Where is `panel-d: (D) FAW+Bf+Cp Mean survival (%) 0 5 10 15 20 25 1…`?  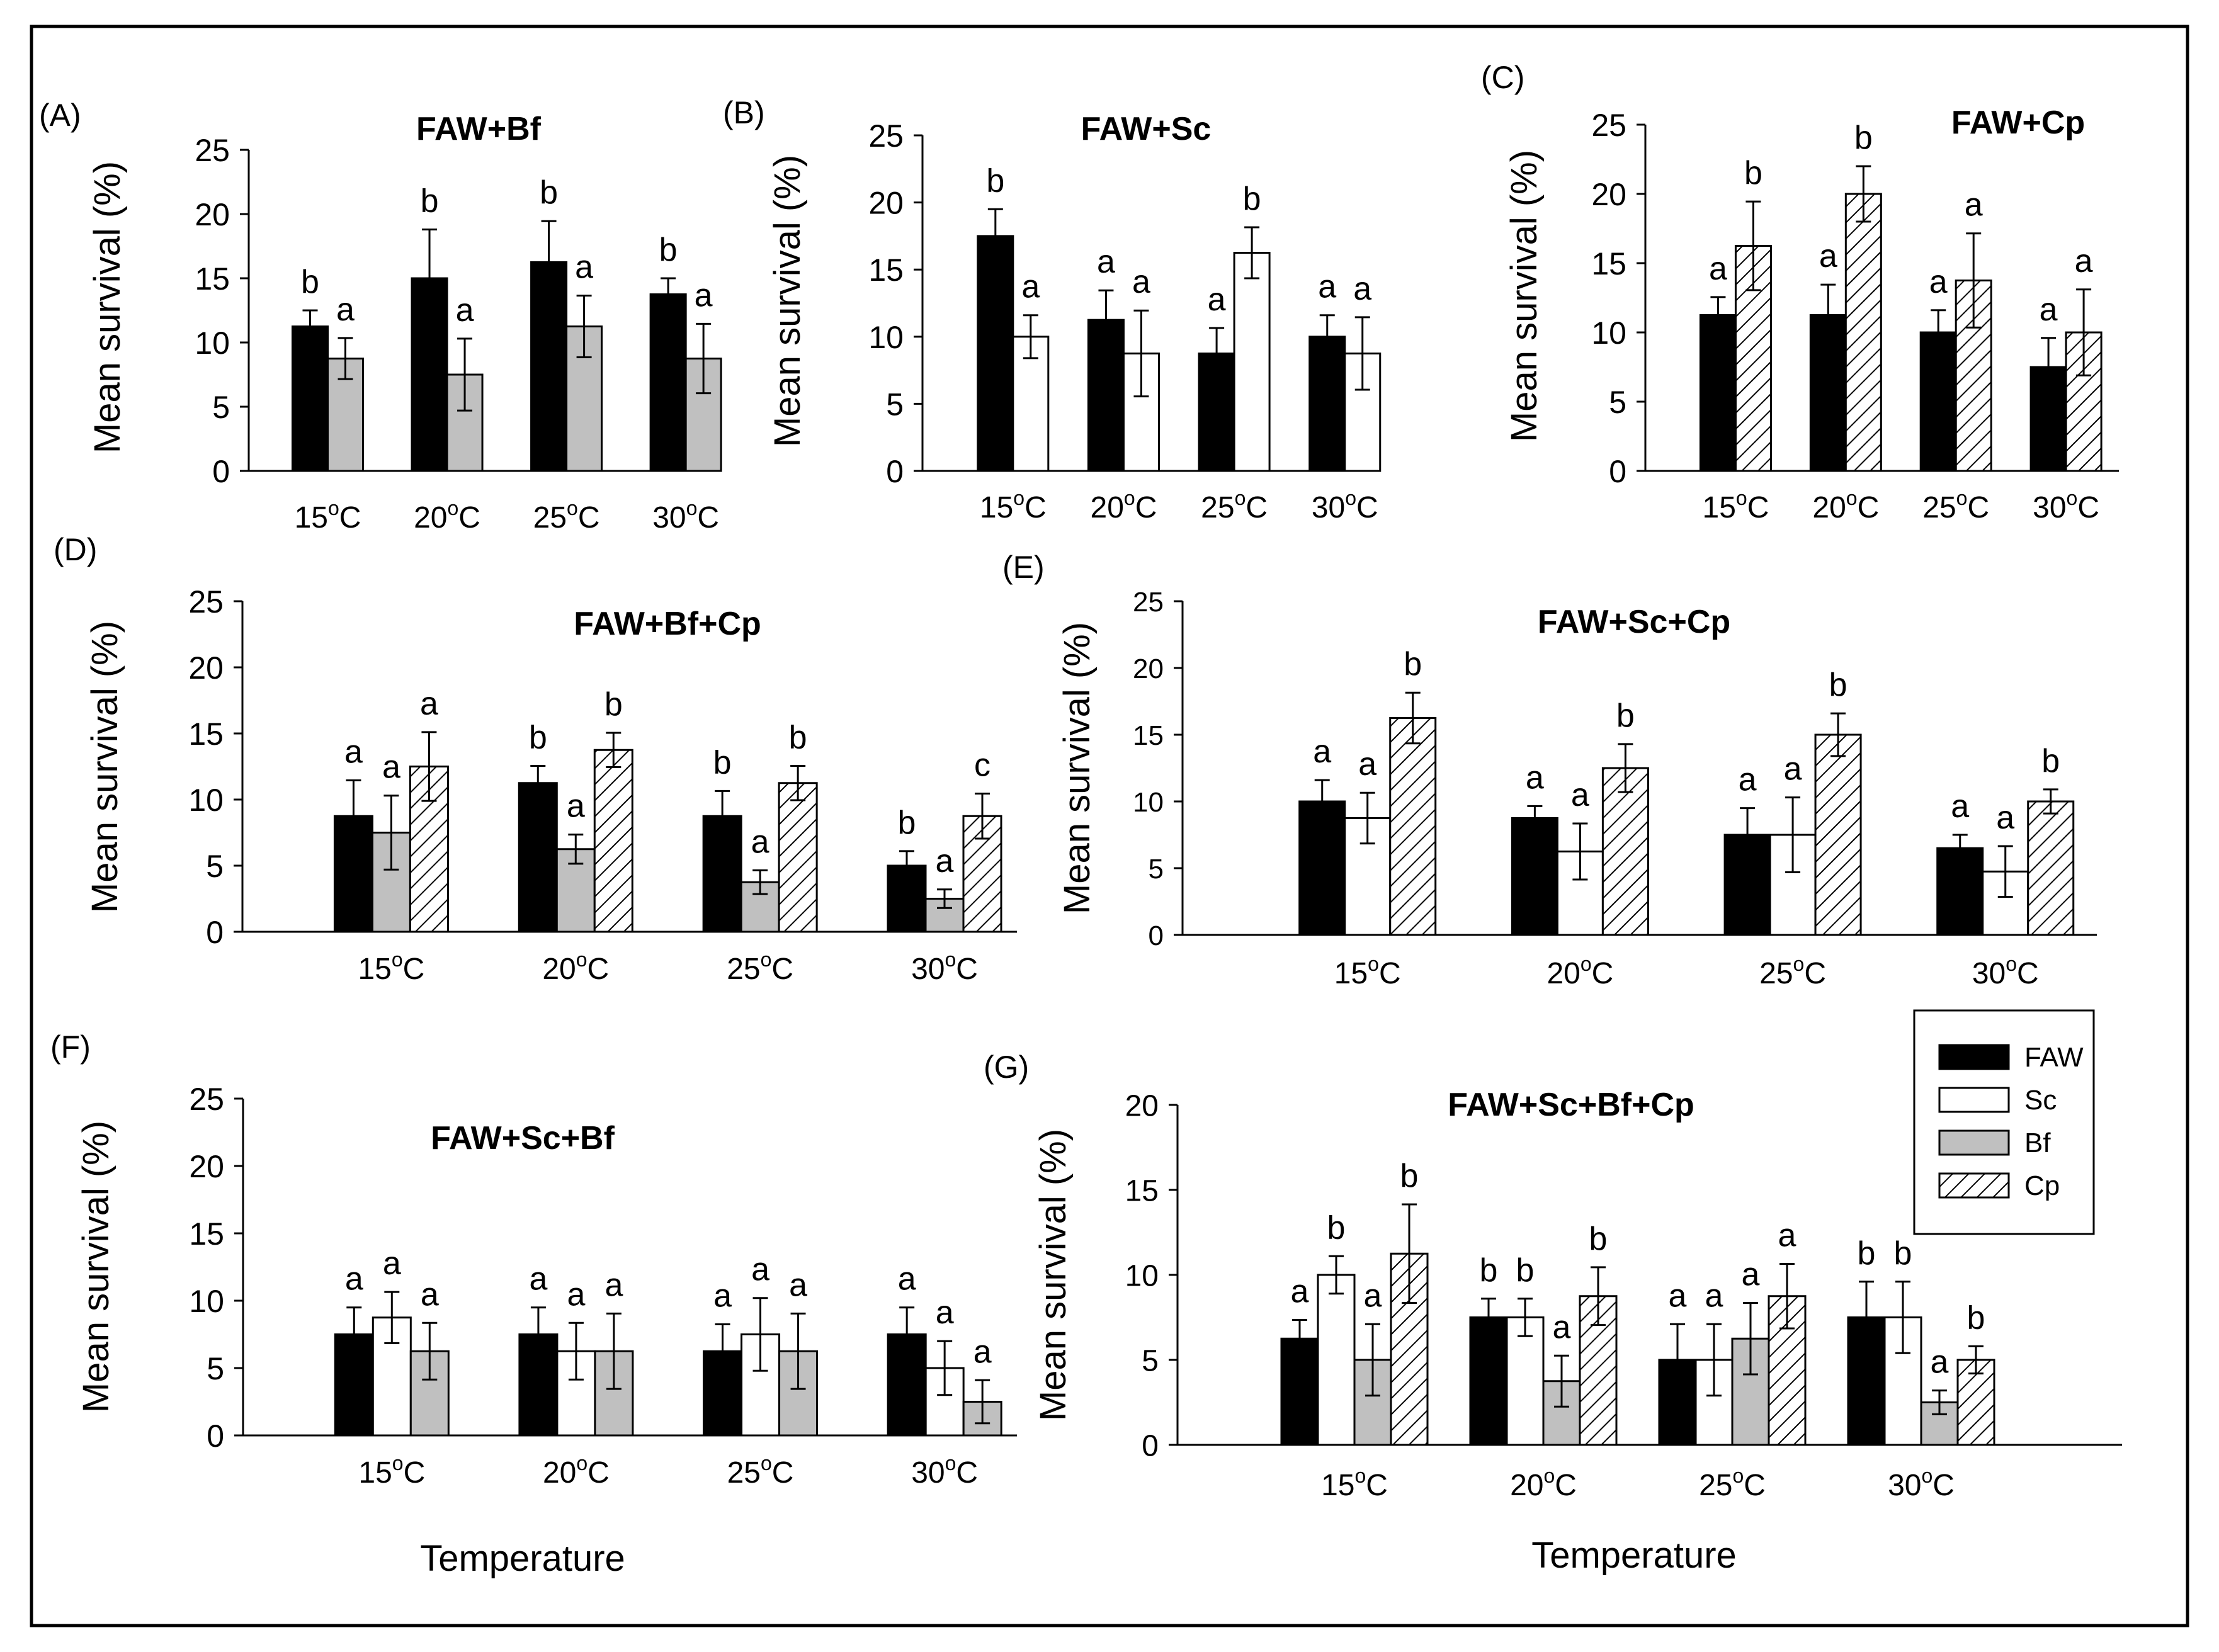 panel-d: (D) FAW+Bf+Cp Mean survival (%) 0 5 10 15 20 25 1… is located at coordinates (535, 759).